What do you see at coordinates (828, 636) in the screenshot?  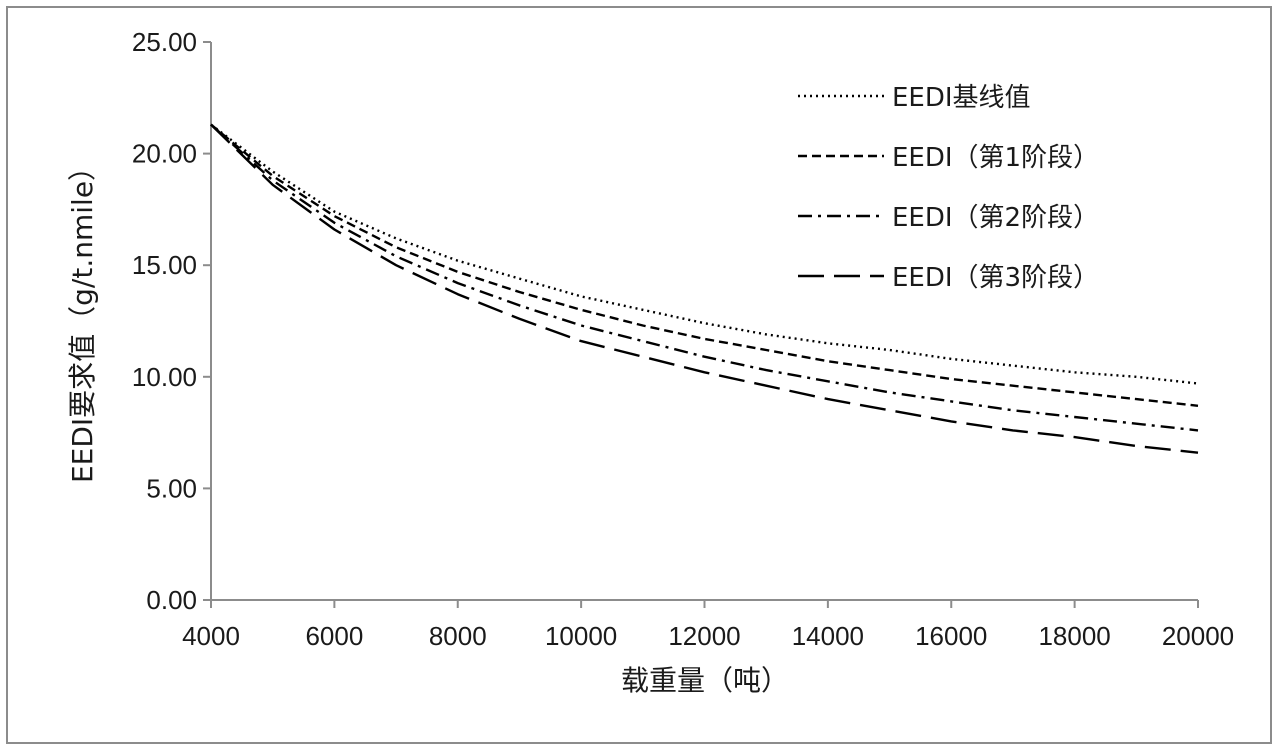 I see `x-tick-label: 14000` at bounding box center [828, 636].